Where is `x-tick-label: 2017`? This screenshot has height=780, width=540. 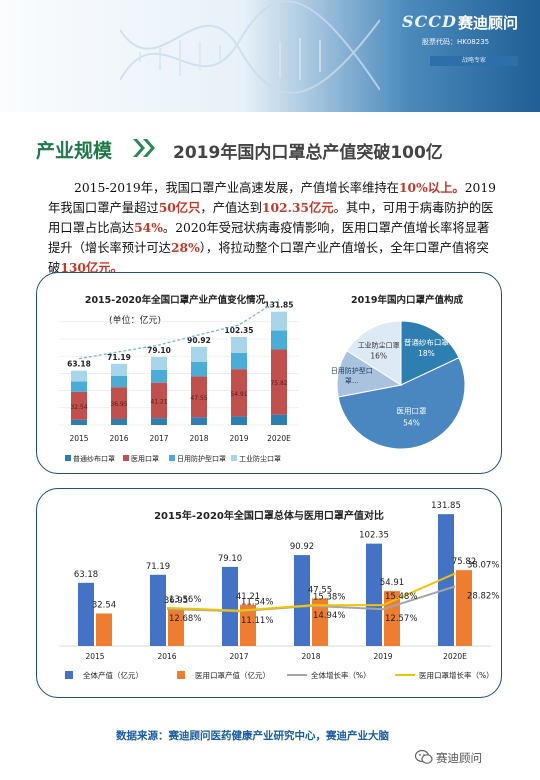 x-tick-label: 2017 is located at coordinates (238, 656).